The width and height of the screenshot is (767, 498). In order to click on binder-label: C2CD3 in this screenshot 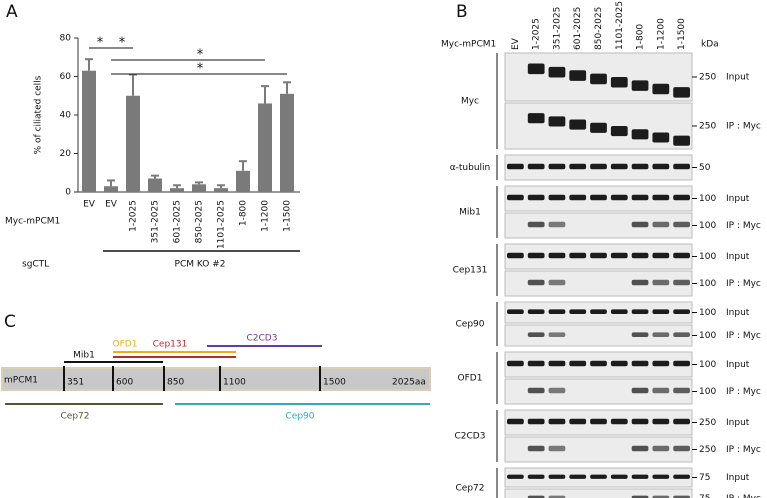, I will do `click(262, 339)`.